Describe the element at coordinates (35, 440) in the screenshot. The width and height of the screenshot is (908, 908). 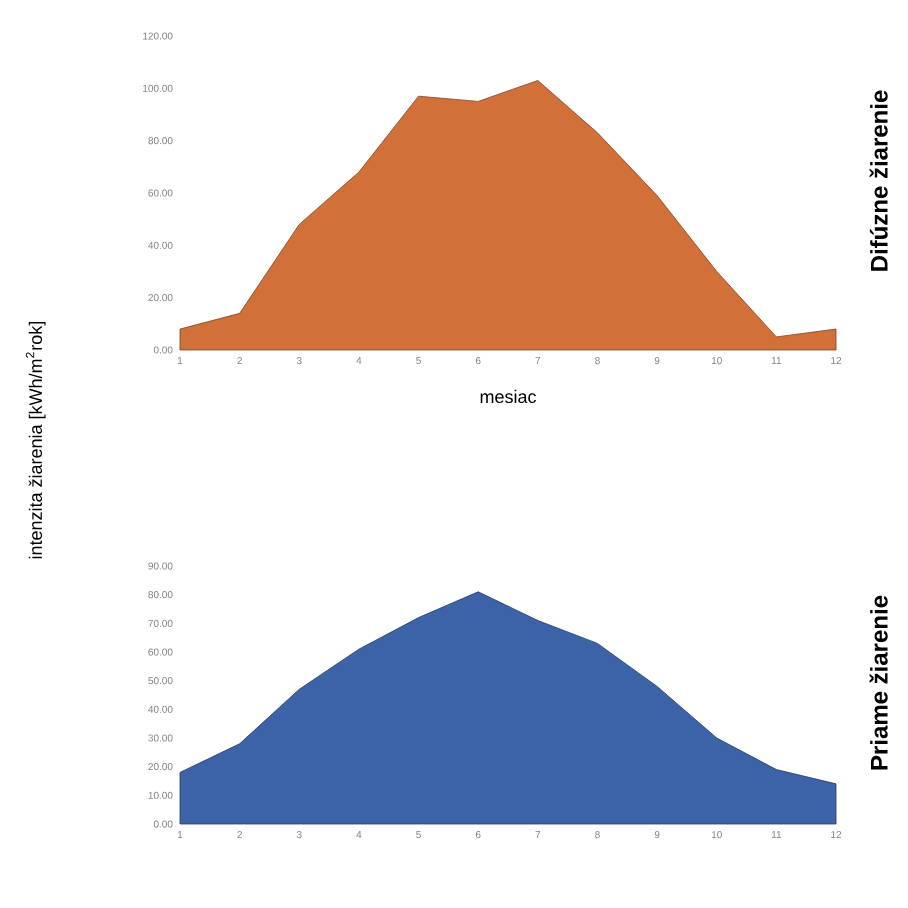
I see `y-axis-title: intenzita žiarenia [kWh/m$^{2}$rok]` at that location.